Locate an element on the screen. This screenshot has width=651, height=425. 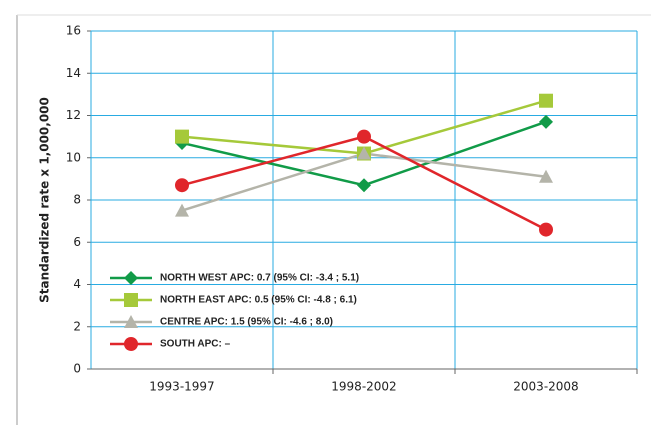
legend-label: NORTH WEST APC: 0.7 (95% CI: -3.4 ; 5.1) is located at coordinates (259, 278).